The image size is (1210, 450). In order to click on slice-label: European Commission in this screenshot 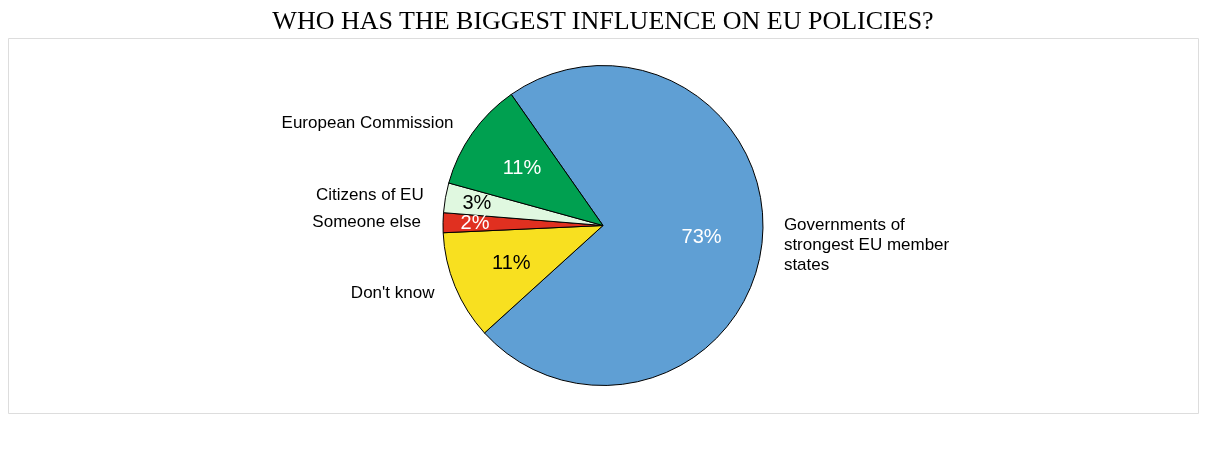, I will do `click(367, 122)`.